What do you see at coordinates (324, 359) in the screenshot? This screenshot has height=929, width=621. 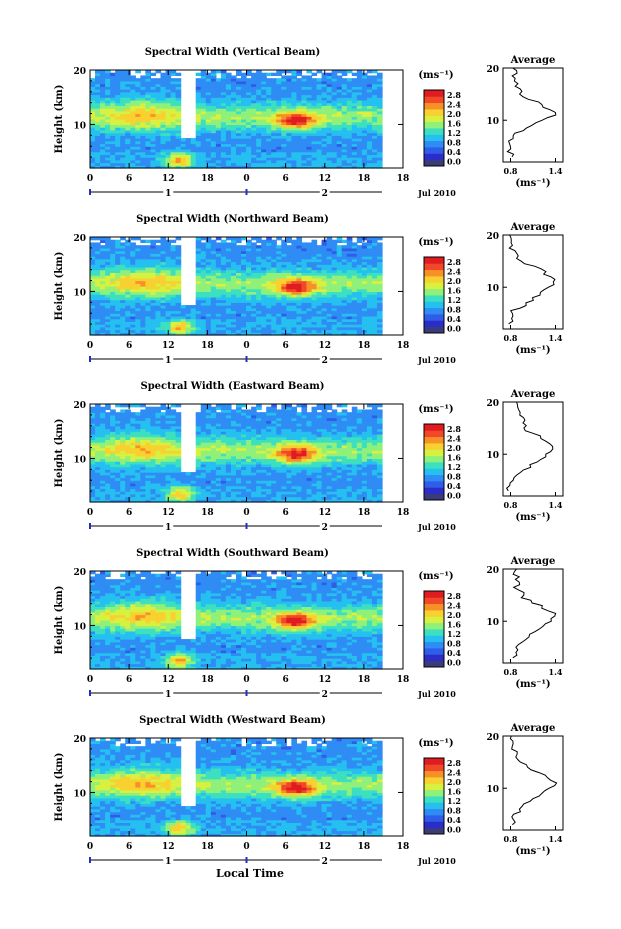 I see `day-label-bg` at bounding box center [324, 359].